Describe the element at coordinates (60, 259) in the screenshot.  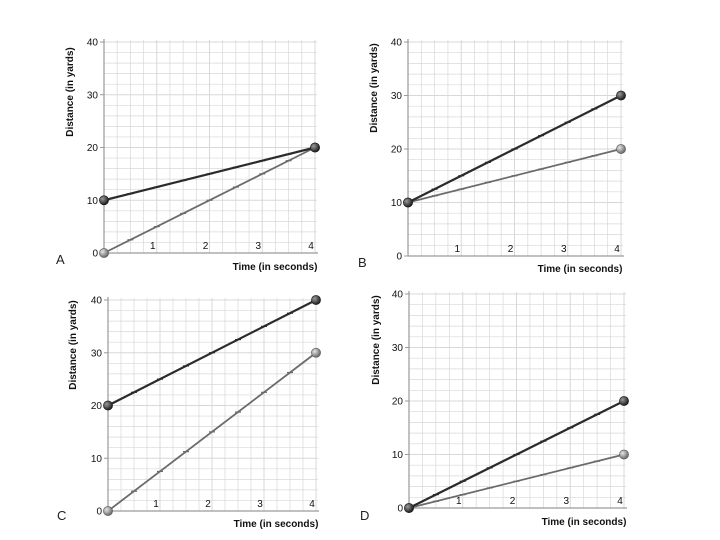
I see `panel-label: A` at that location.